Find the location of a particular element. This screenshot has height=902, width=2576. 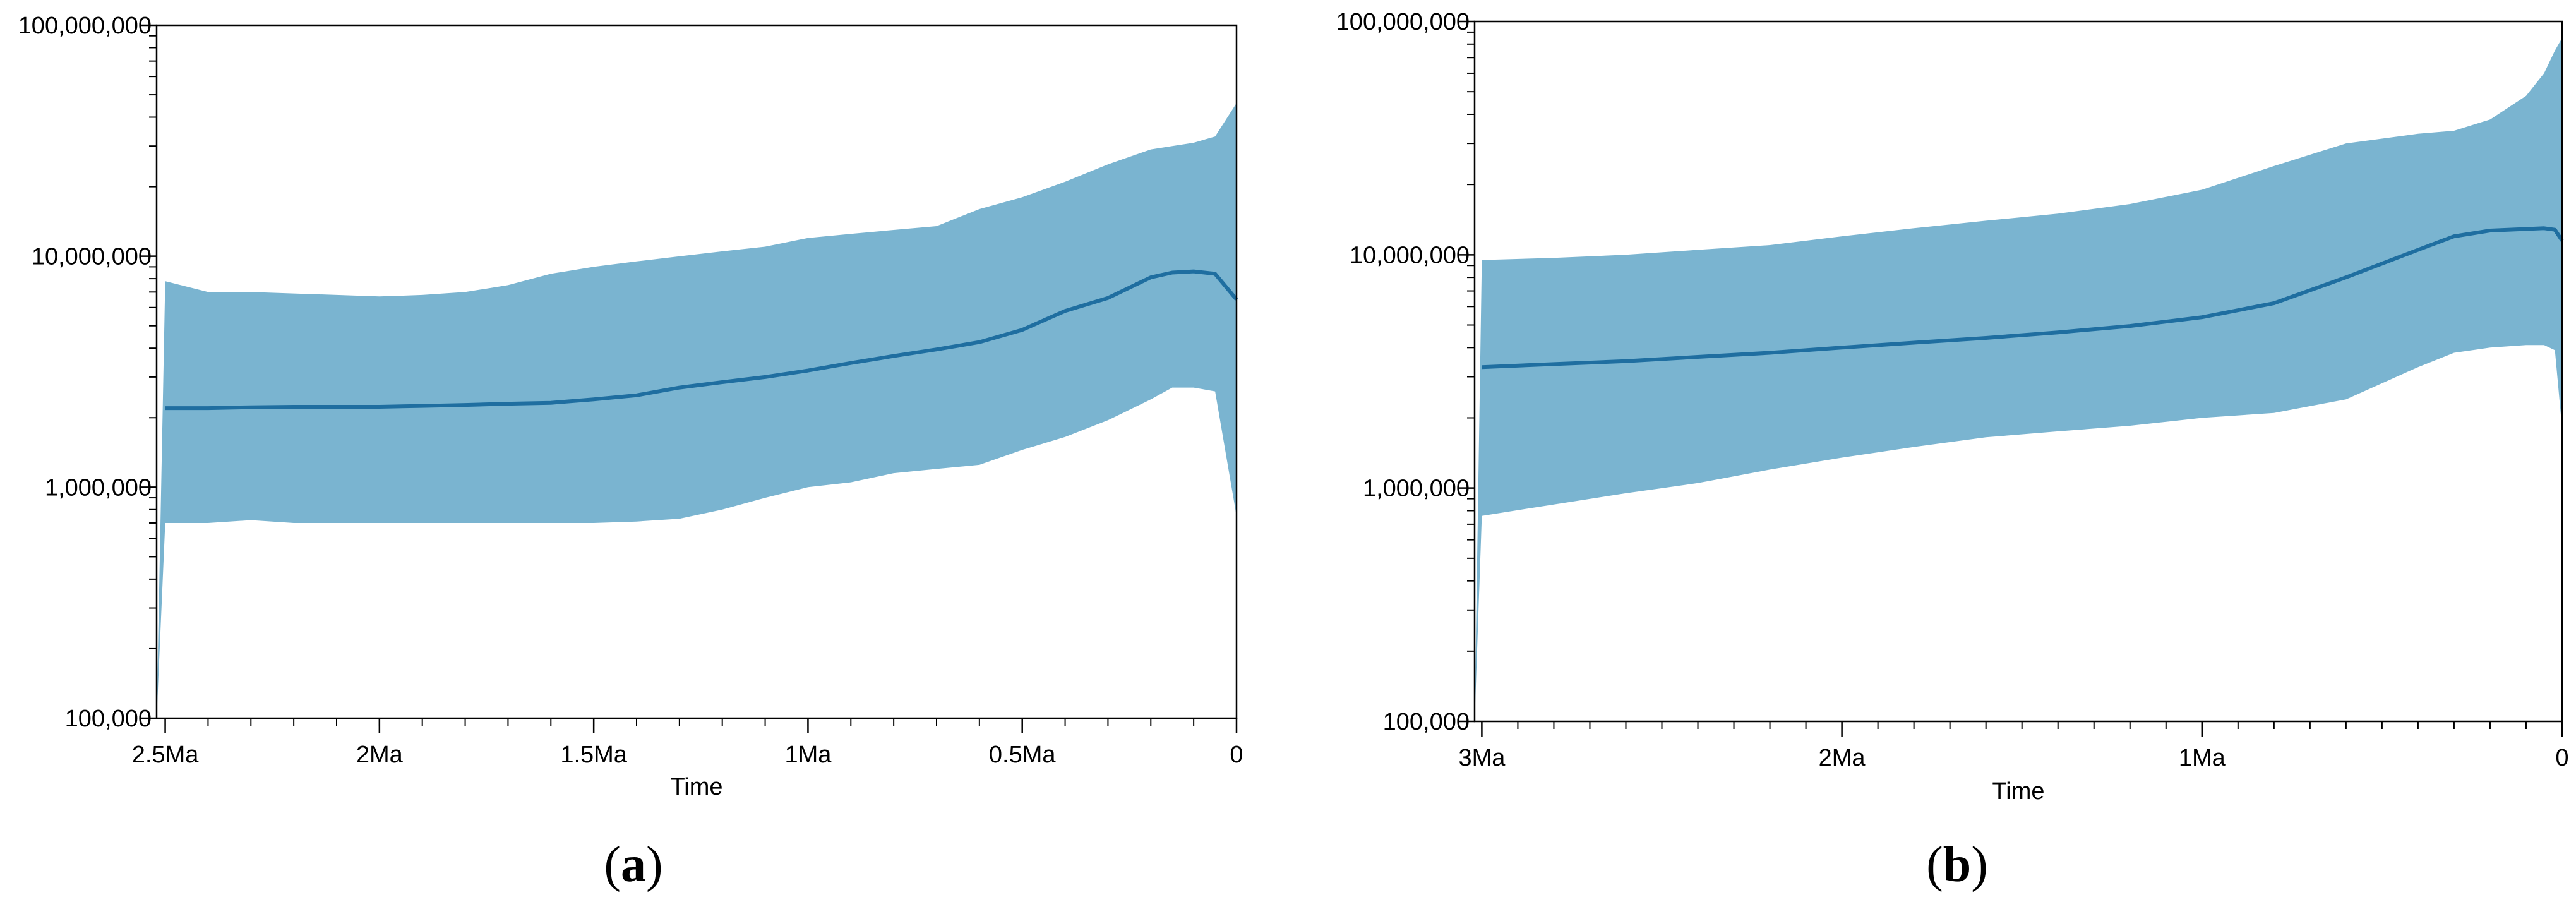

x-tick-label: 0.5Ma is located at coordinates (1022, 755).